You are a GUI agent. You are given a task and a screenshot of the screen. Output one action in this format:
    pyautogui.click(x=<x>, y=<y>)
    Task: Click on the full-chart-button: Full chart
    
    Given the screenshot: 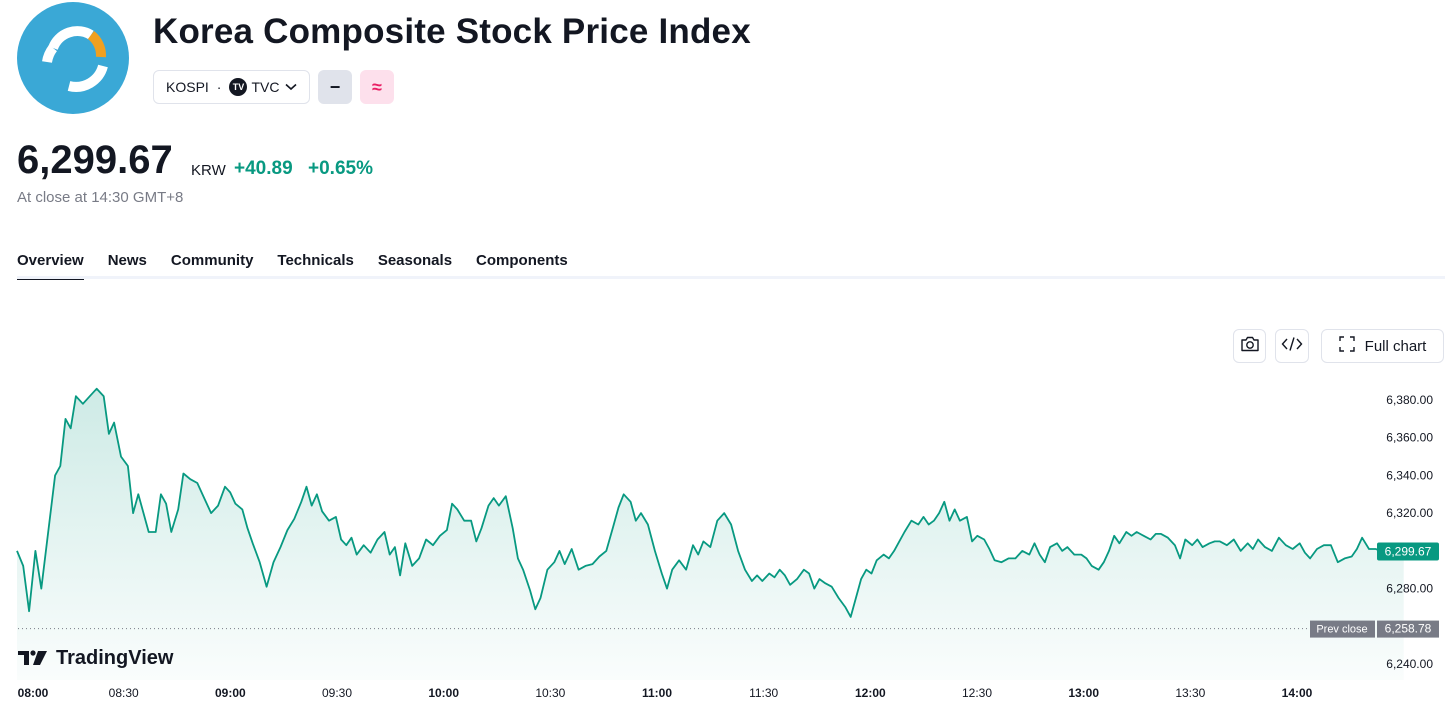 What is the action you would take?
    pyautogui.click(x=1382, y=346)
    